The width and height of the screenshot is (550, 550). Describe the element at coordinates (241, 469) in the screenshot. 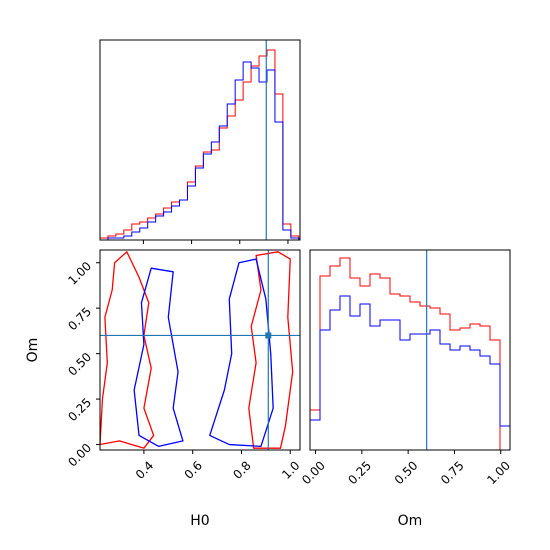

I see `h0-tick-label: 0.8` at that location.